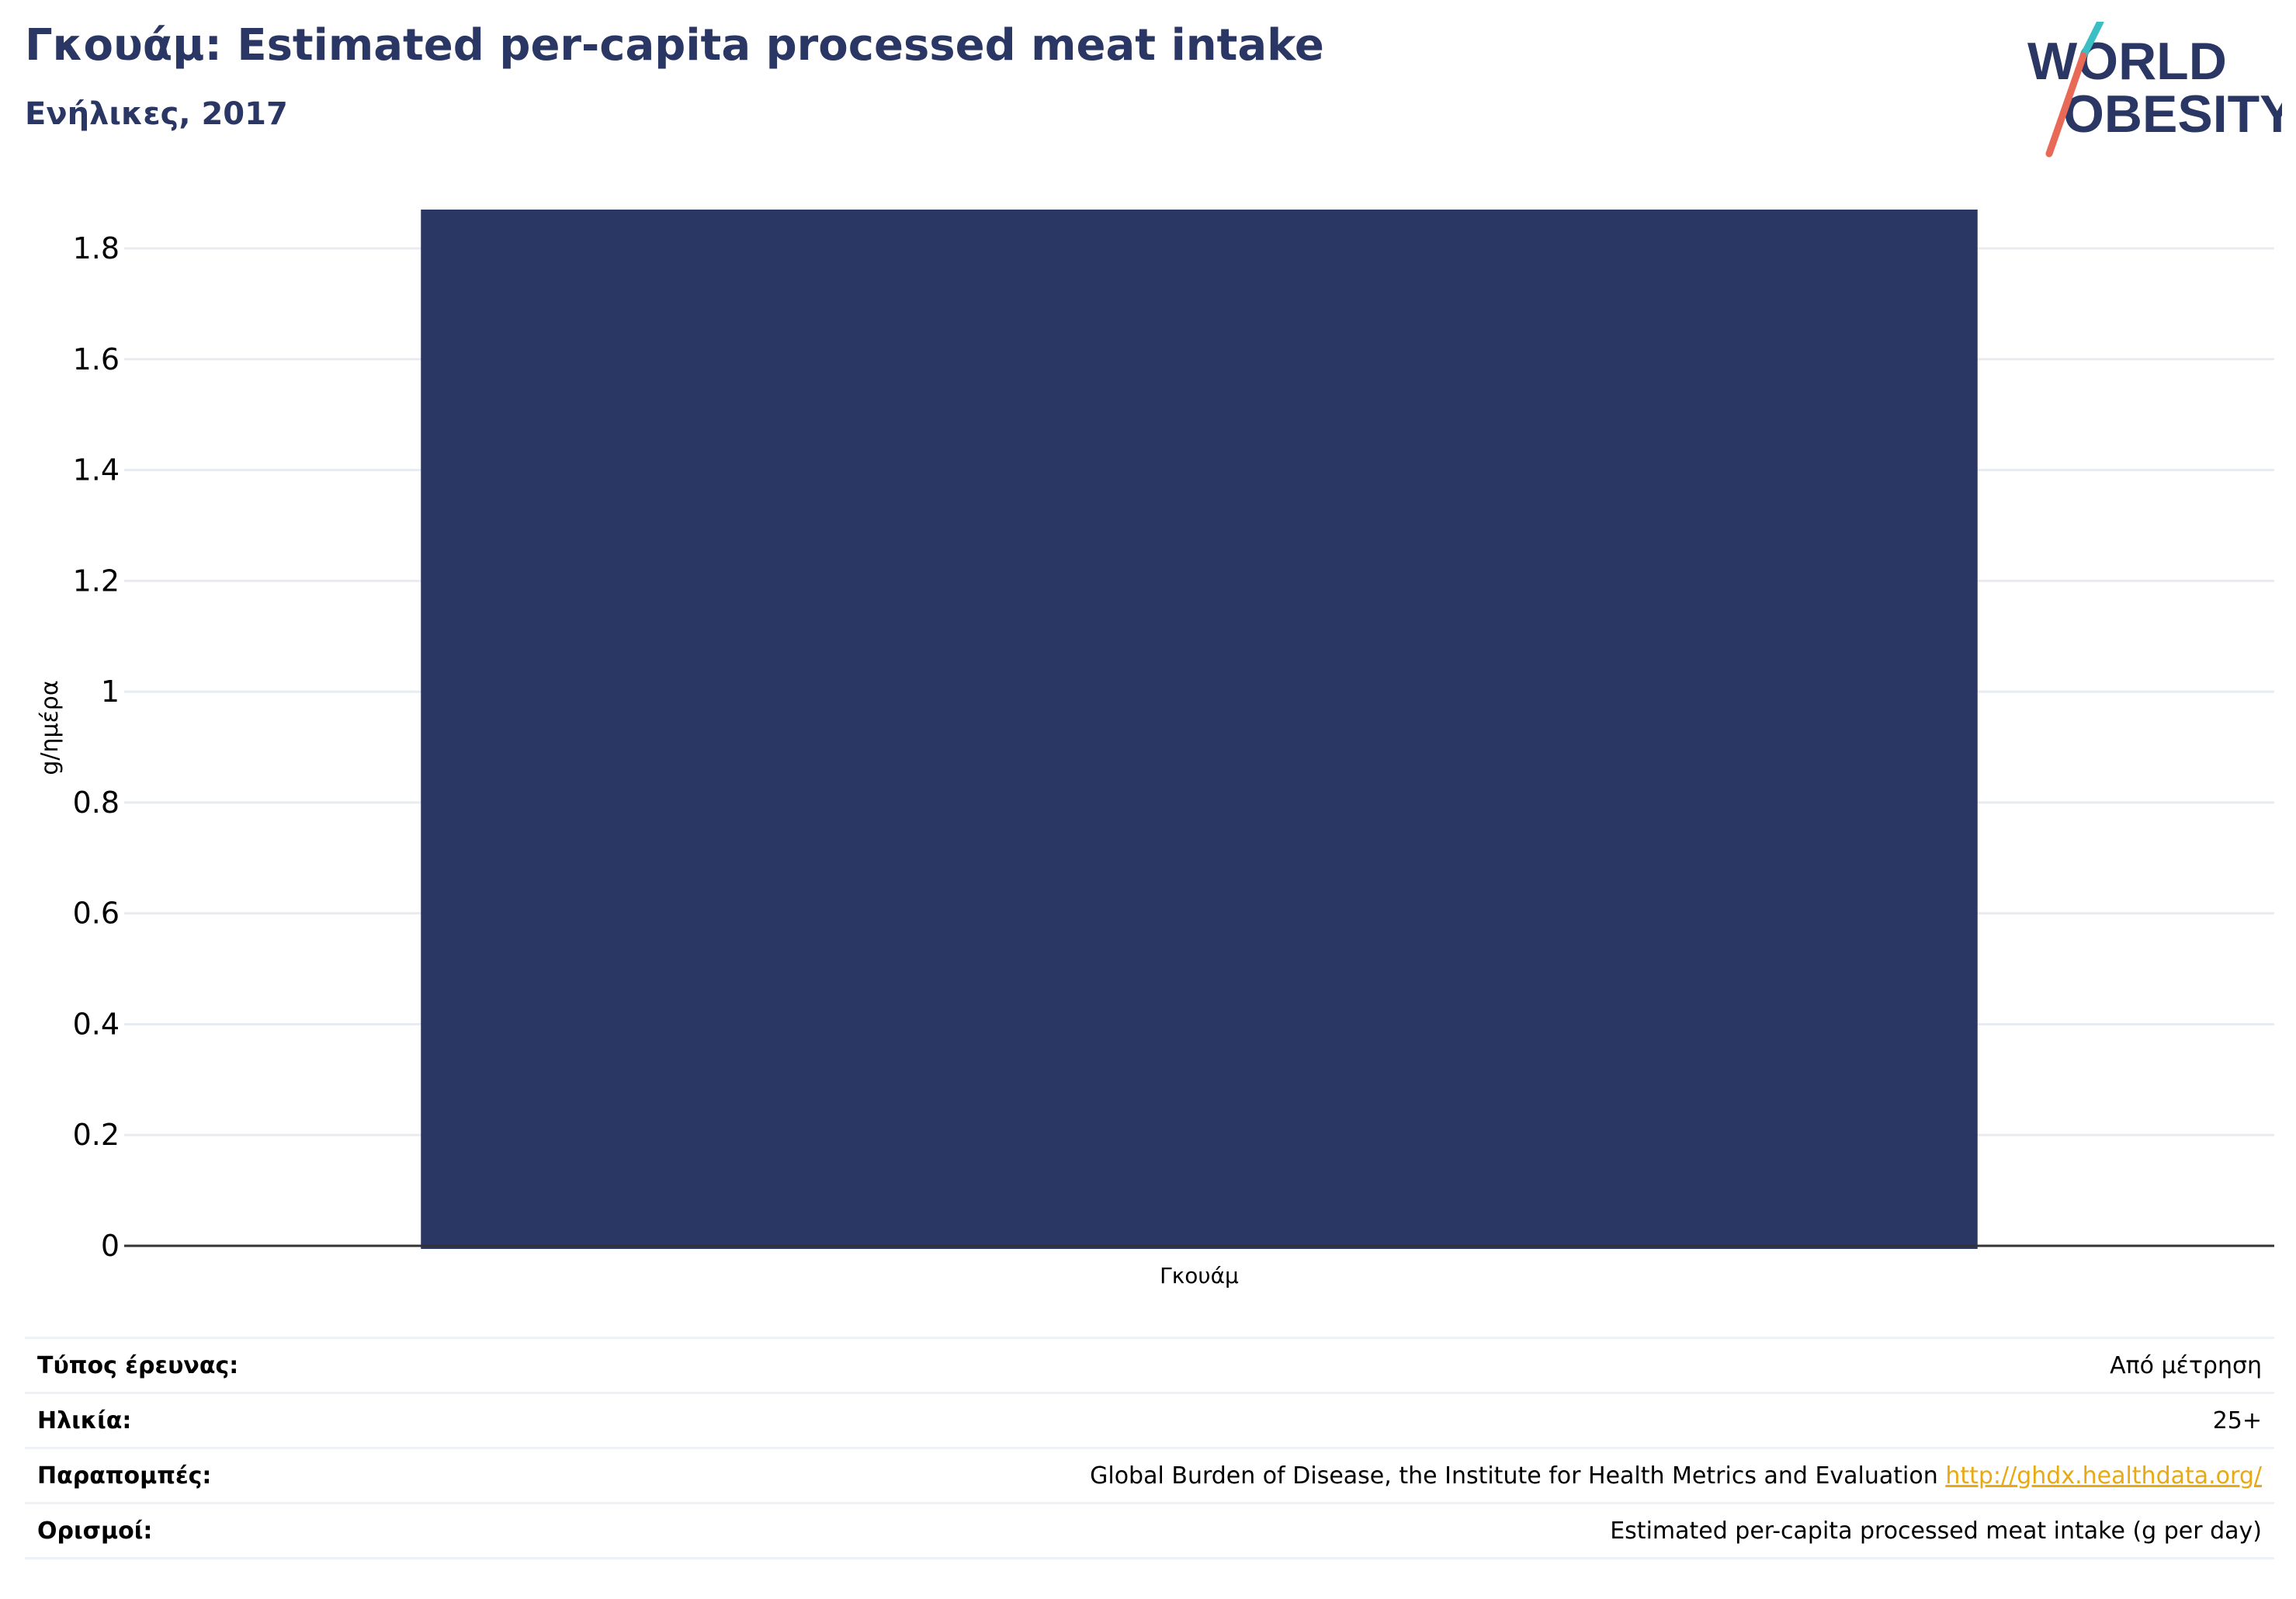  I want to click on logo-slash-teal, so click(2091, 41).